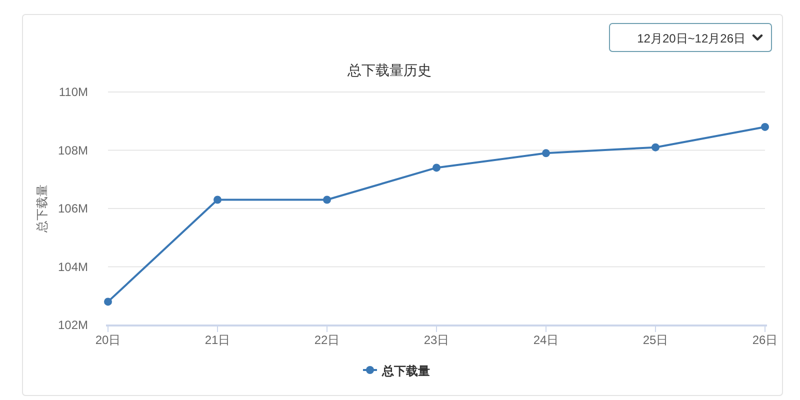 This screenshot has width=800, height=400. Describe the element at coordinates (73, 150) in the screenshot. I see `y-tick-label: 108M` at that location.